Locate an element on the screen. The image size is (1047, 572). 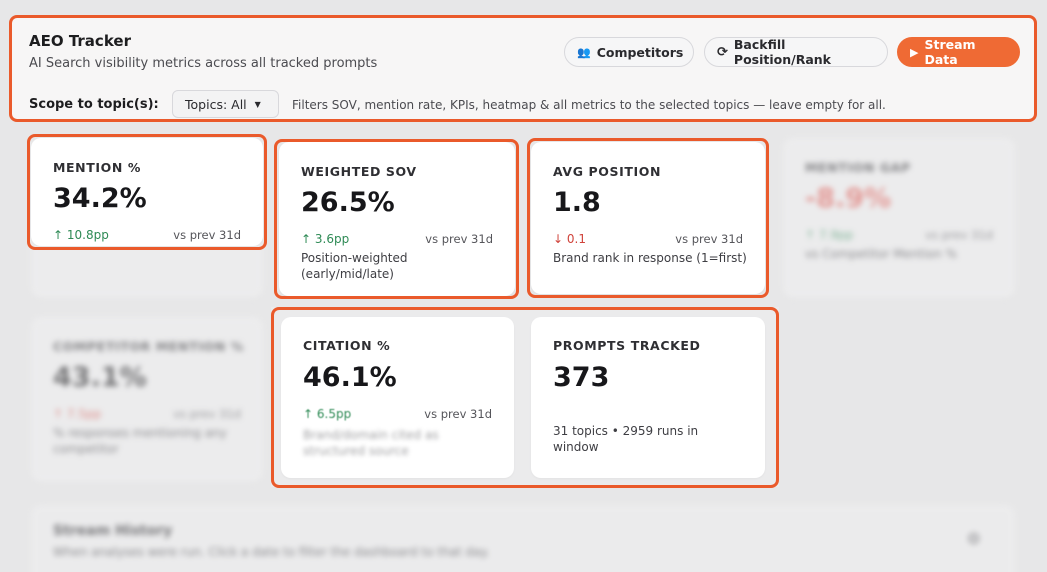
stream-data-button-label: Stream Data is located at coordinates (950, 52).